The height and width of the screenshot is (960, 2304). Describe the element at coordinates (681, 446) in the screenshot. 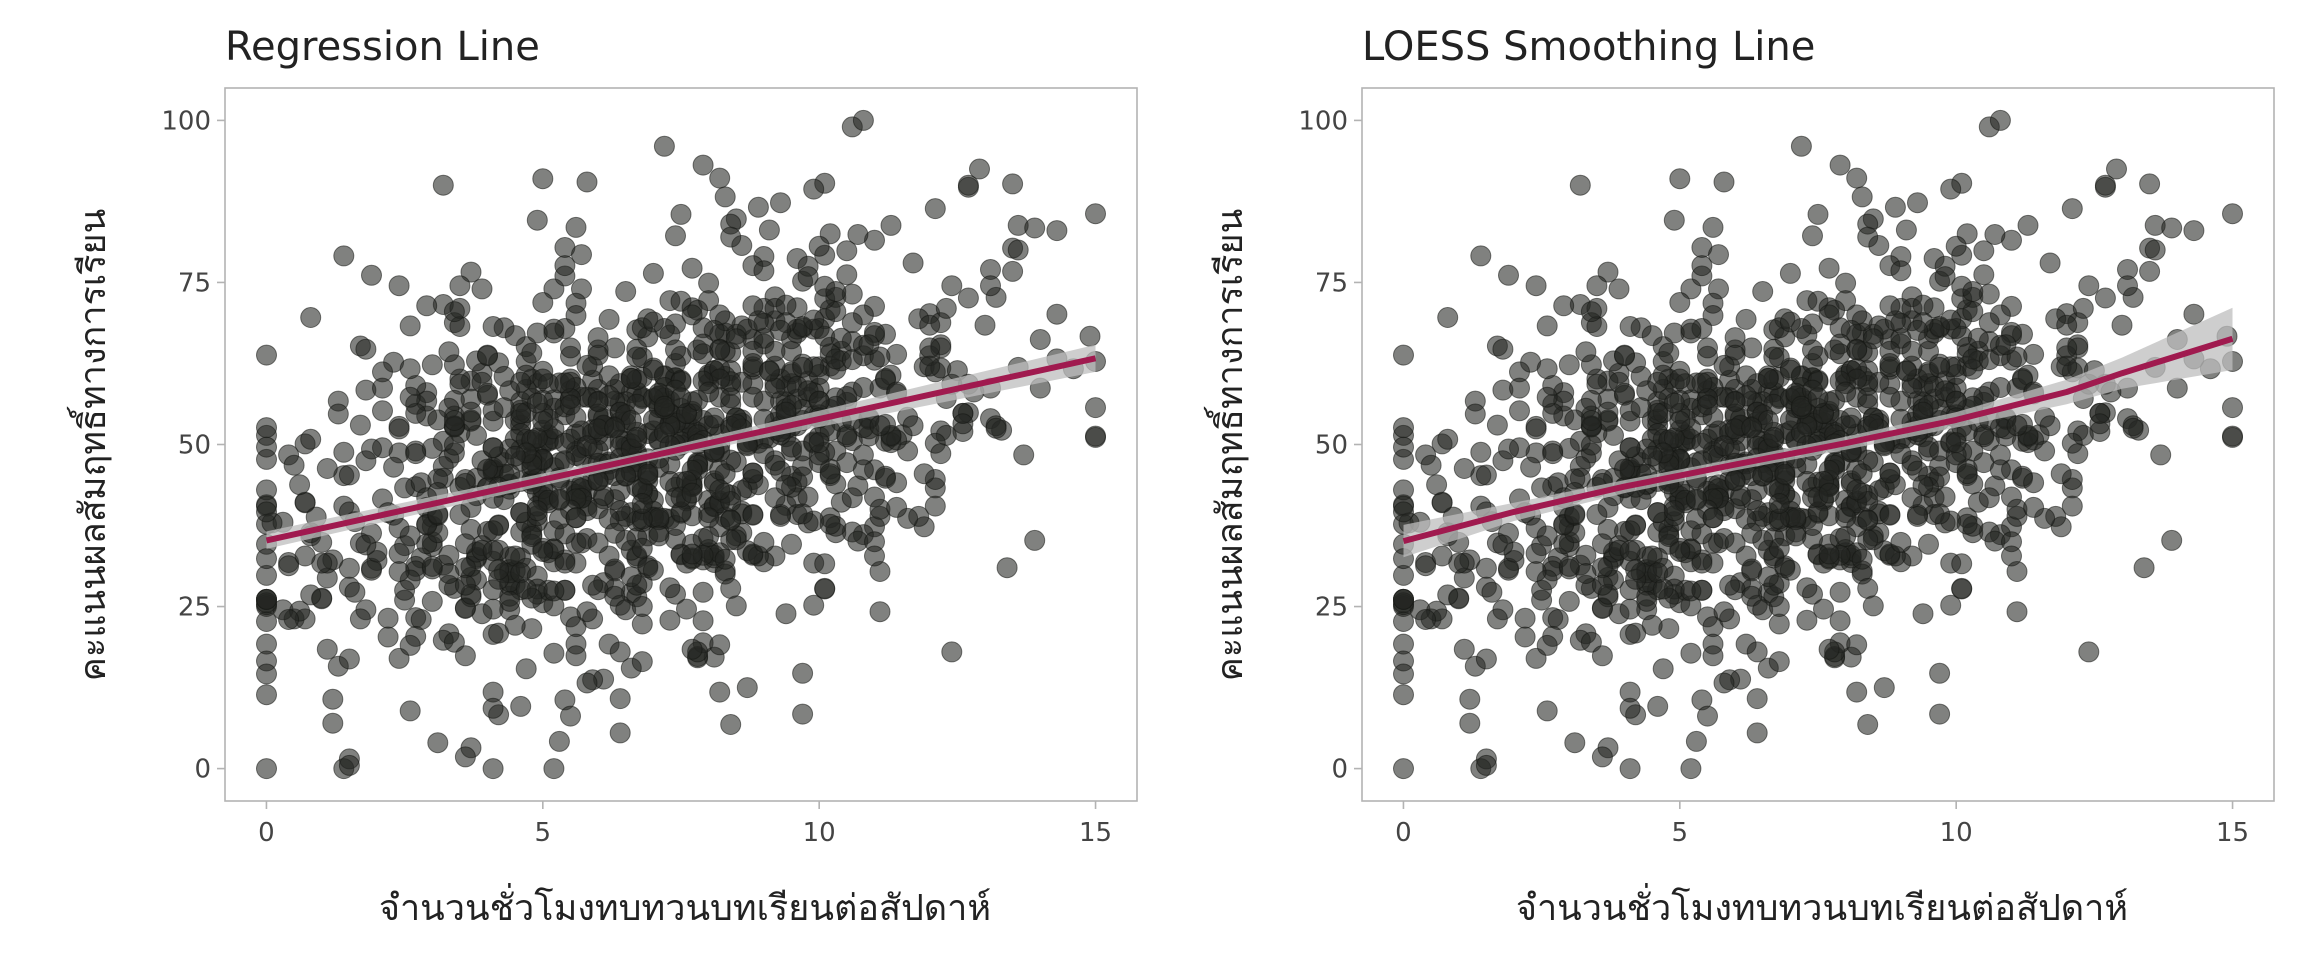

I see `smooth-layer` at that location.